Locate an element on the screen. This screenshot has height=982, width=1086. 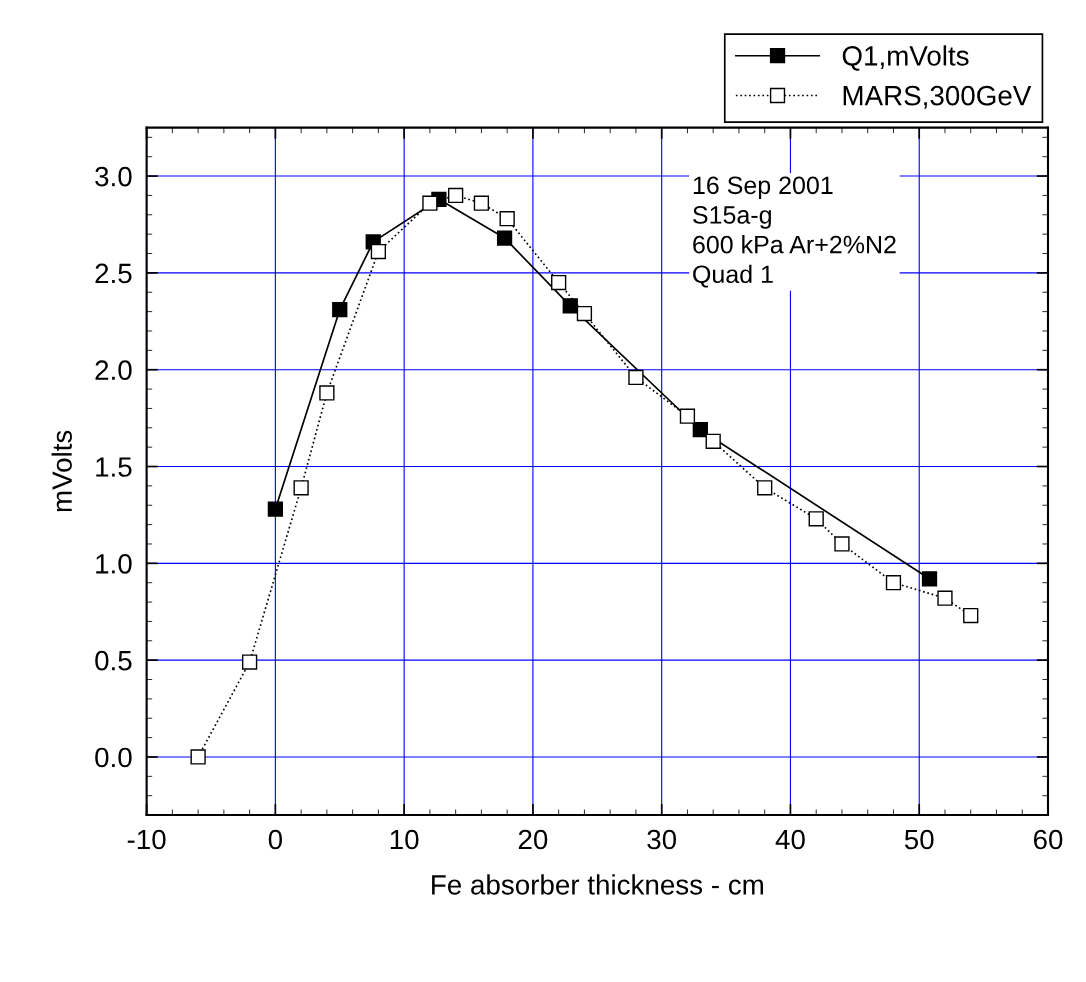
x-tick-label: 60 is located at coordinates (1048, 839).